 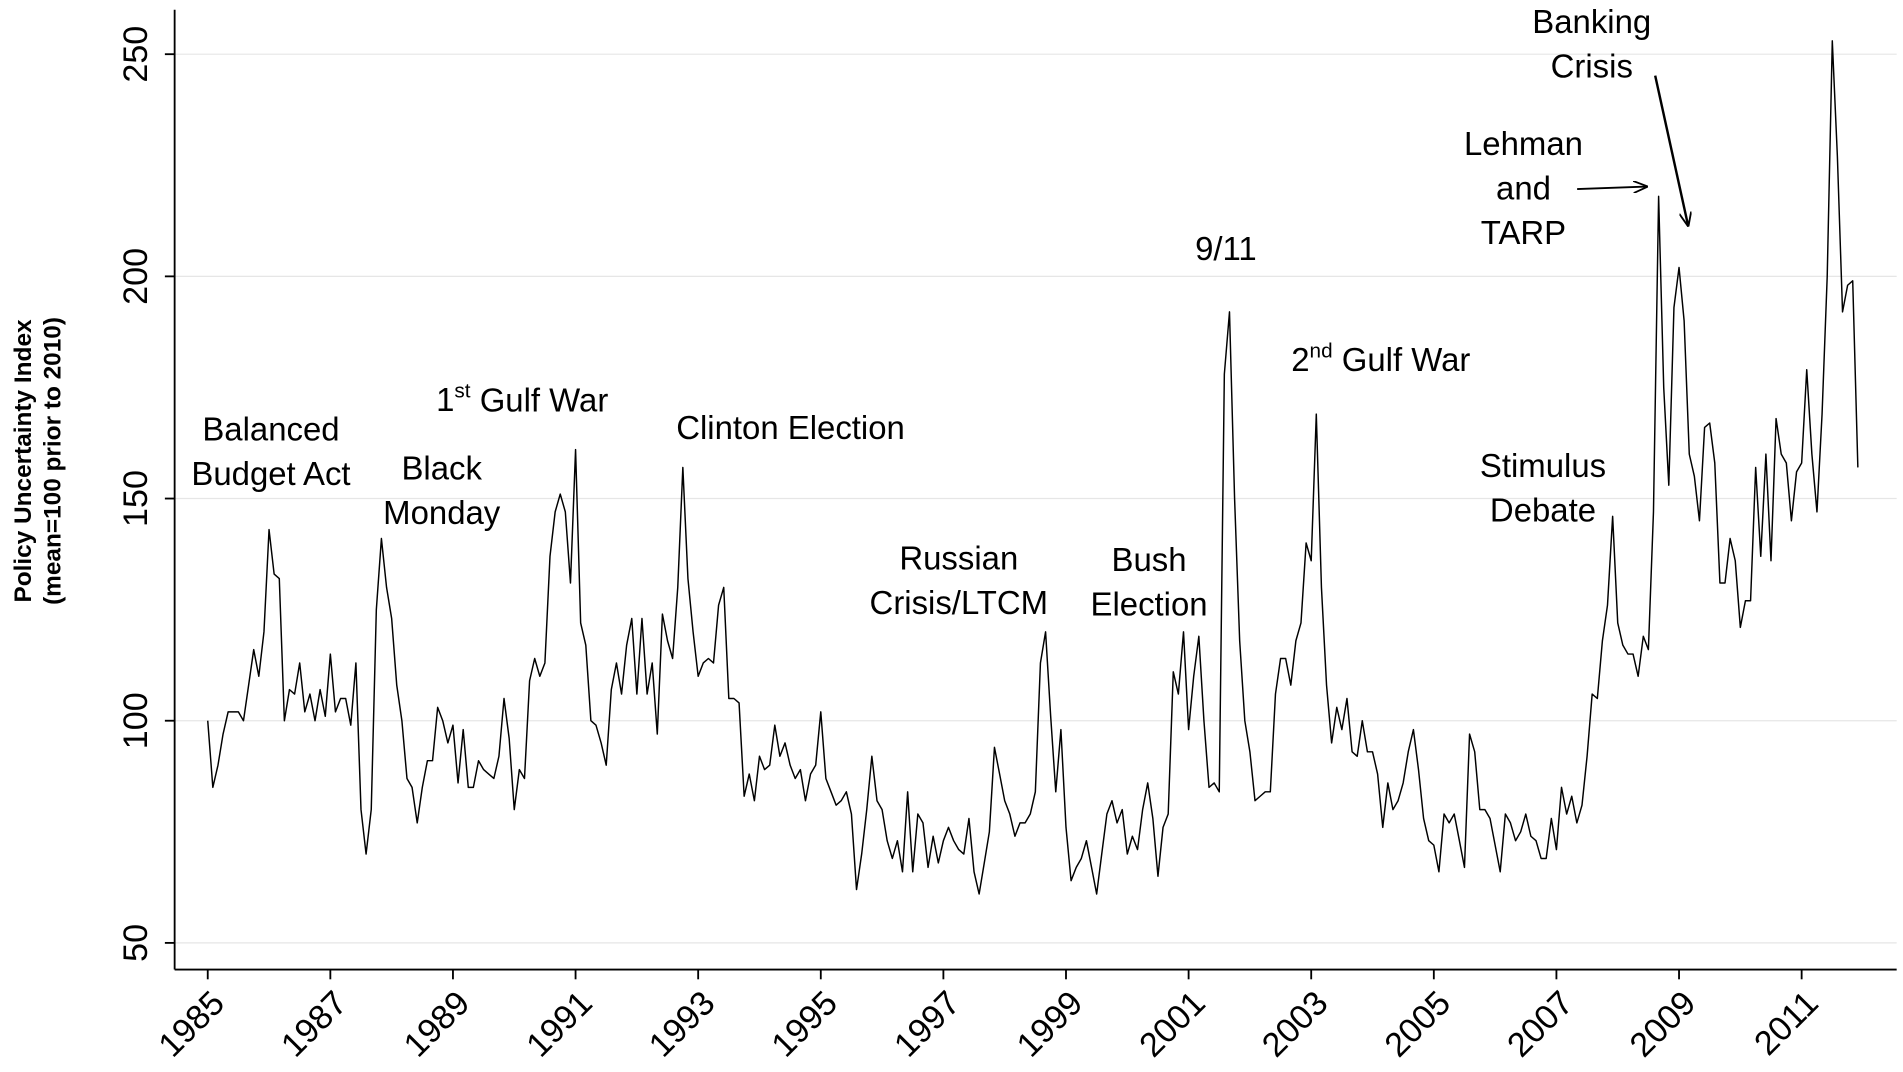 What do you see at coordinates (136, 54) in the screenshot?
I see `y-tick-label: 250` at bounding box center [136, 54].